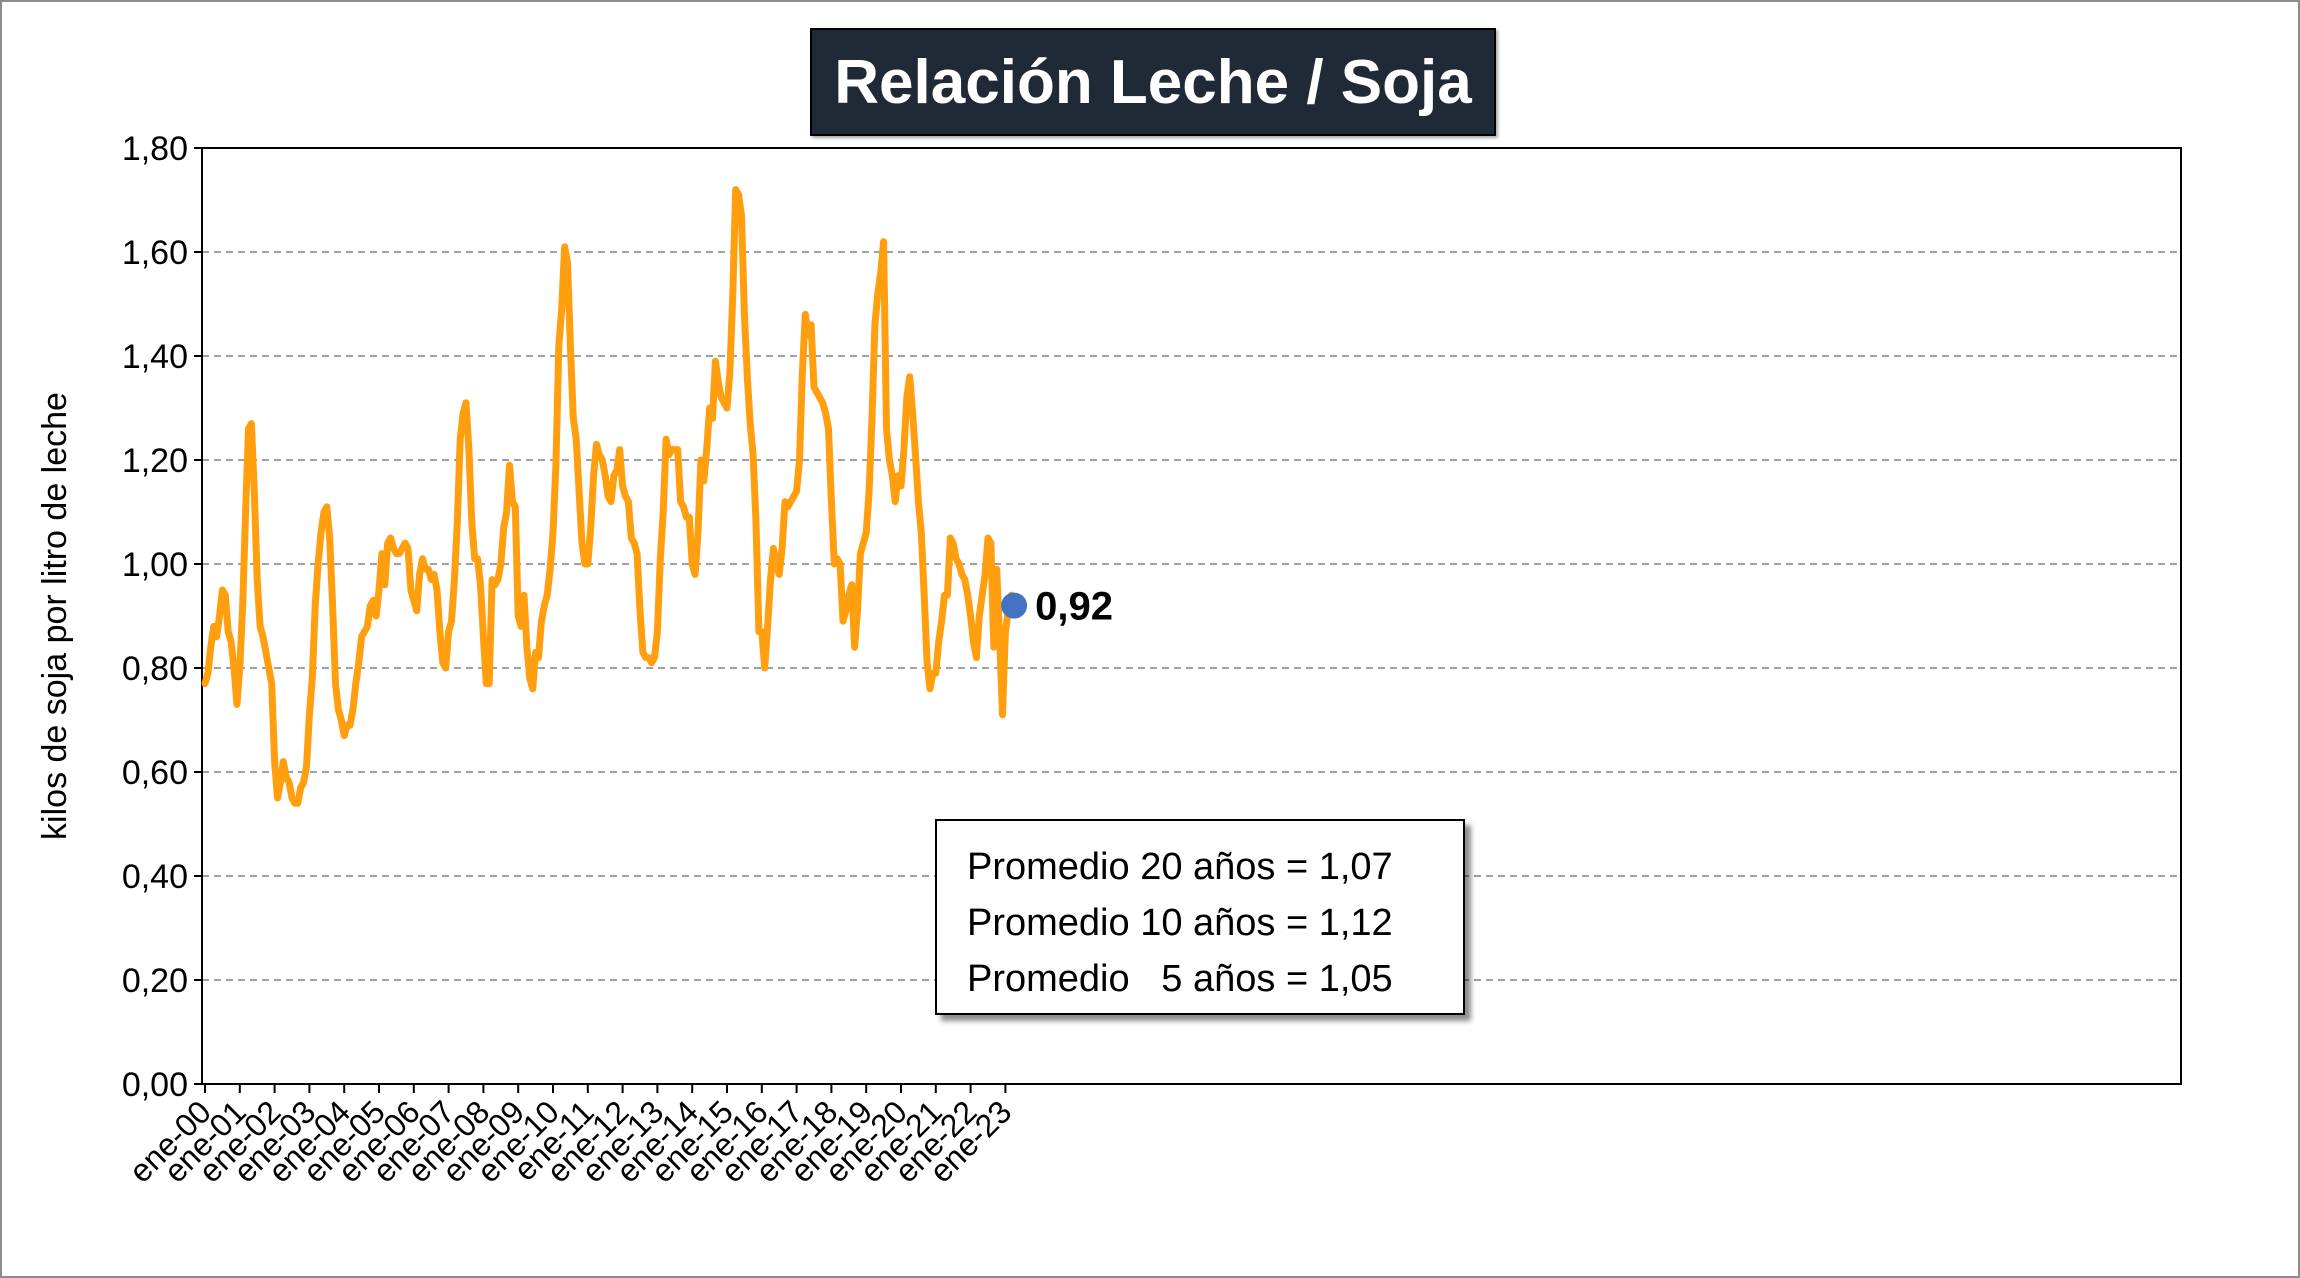  What do you see at coordinates (155, 357) in the screenshot?
I see `y-tick-label: 1,40` at bounding box center [155, 357].